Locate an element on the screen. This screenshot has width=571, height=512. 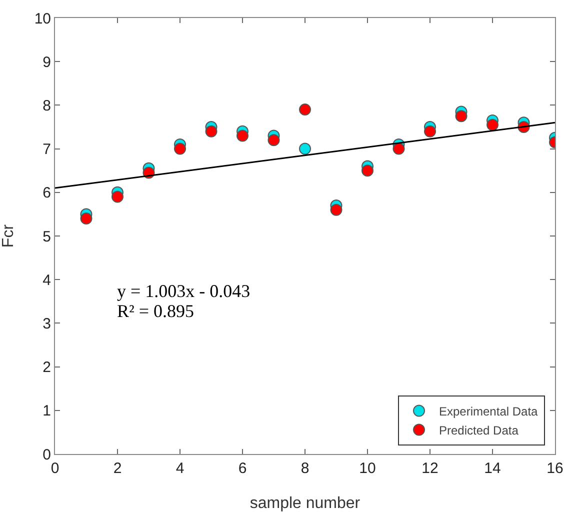
y-tick-label: 5 is located at coordinates (46, 237).